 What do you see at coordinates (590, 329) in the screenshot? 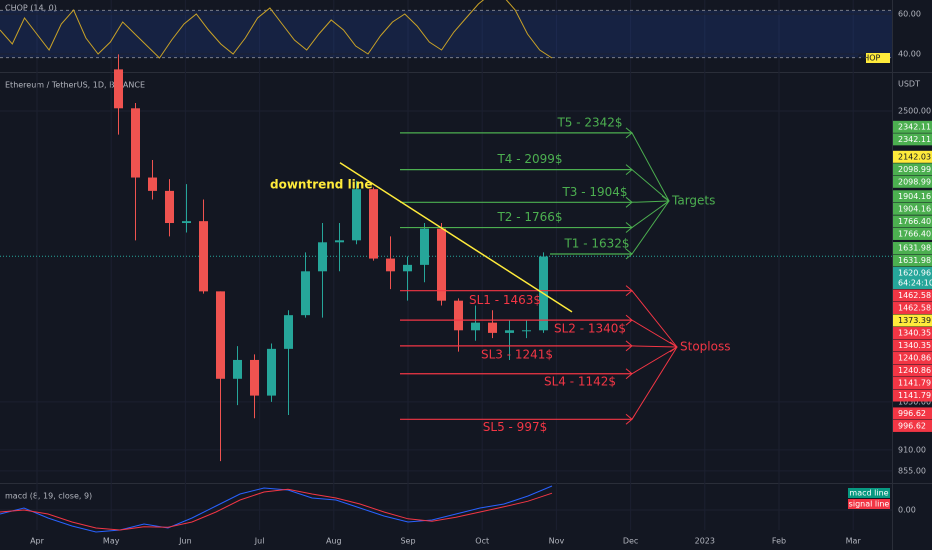
I see `level-label: SL2 - 1340$` at bounding box center [590, 329].